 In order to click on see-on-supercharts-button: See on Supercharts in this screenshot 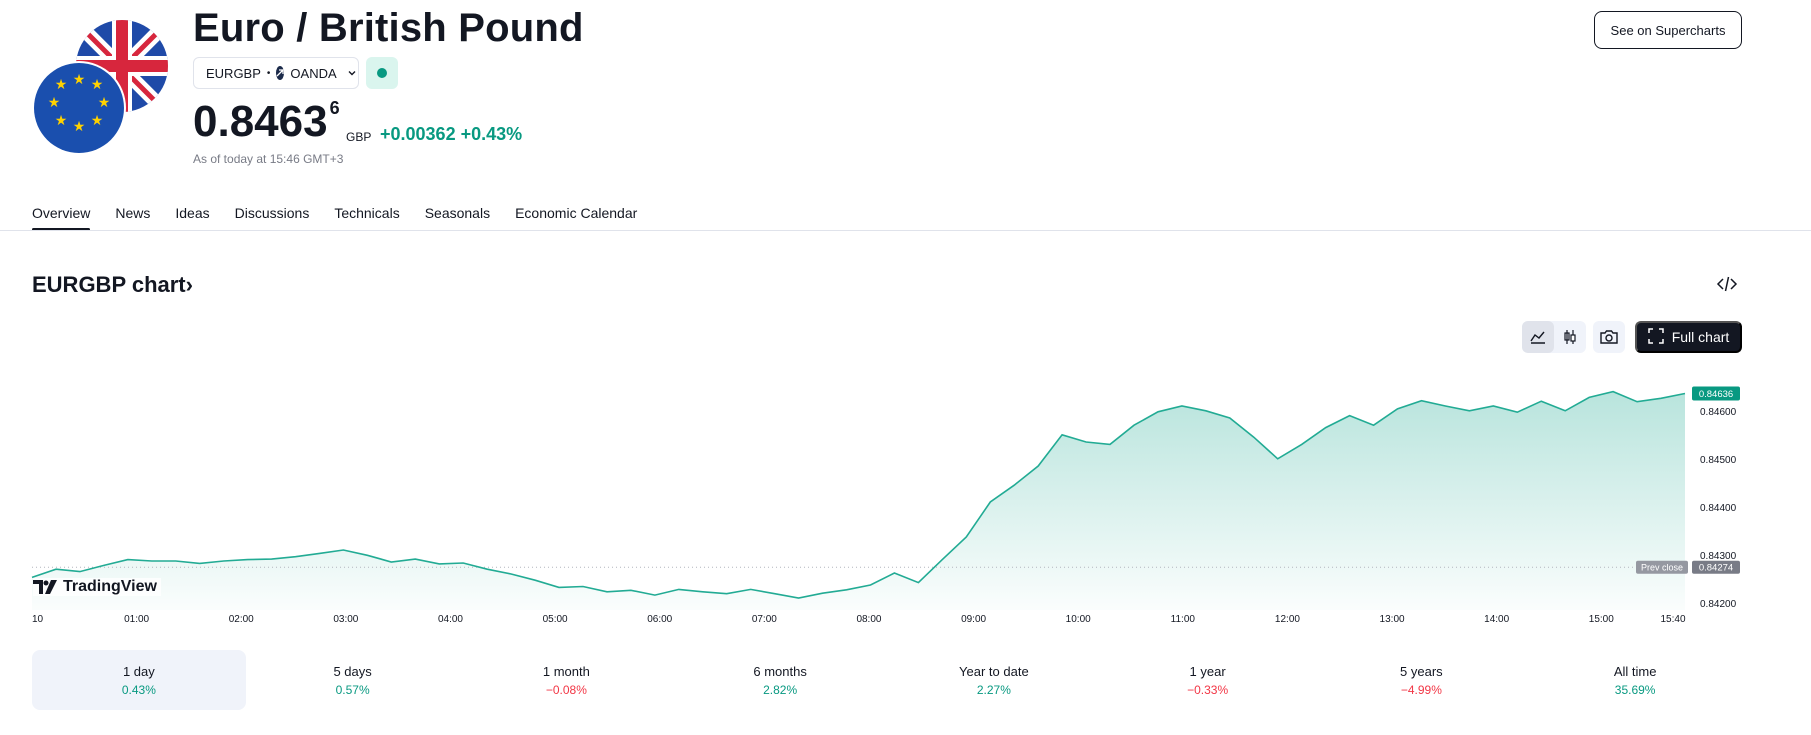, I will do `click(1668, 30)`.